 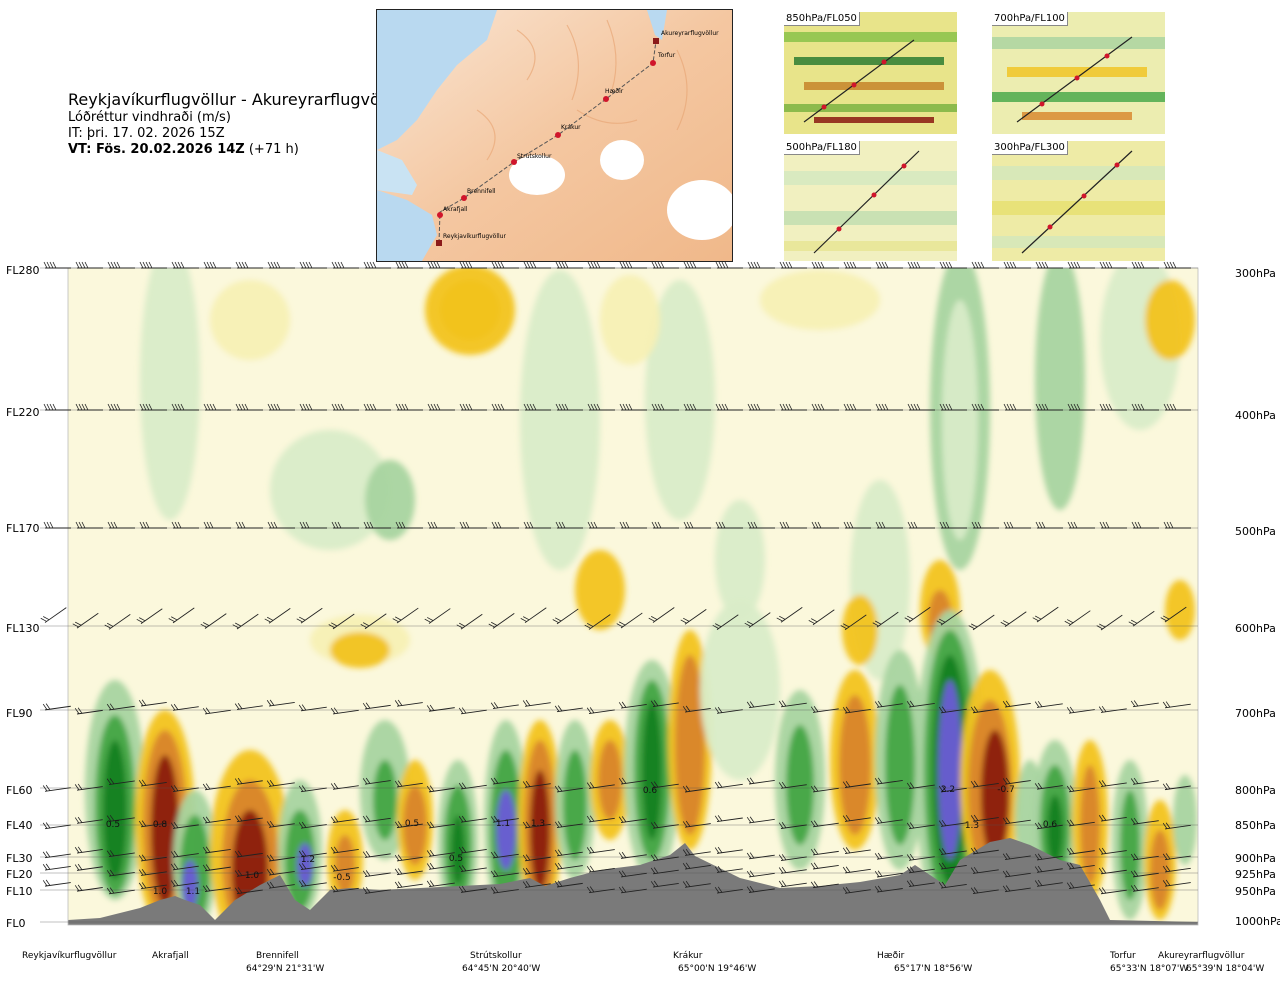 What do you see at coordinates (1149, 969) in the screenshot?
I see `coord-torfur: 65°33'N 18°07'W` at bounding box center [1149, 969].